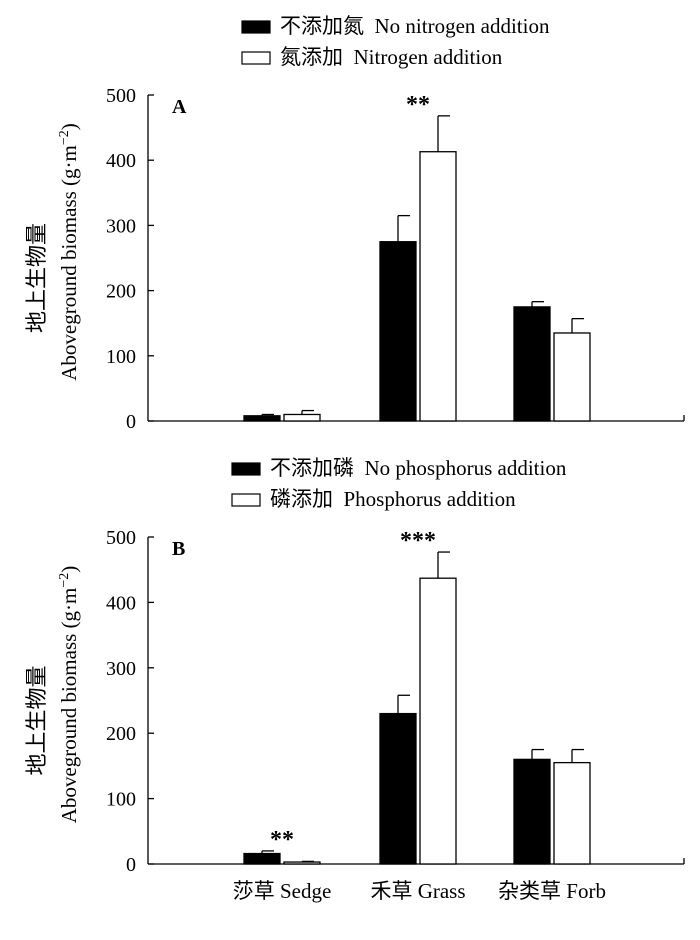 This screenshot has width=700, height=940. Describe the element at coordinates (418, 541) in the screenshot. I see `significance-label: ***` at that location.